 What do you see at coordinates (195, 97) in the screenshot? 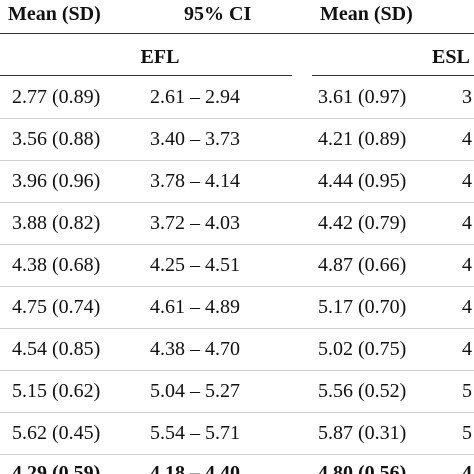
I see `cell: 2.61 – 2.94` at bounding box center [195, 97].